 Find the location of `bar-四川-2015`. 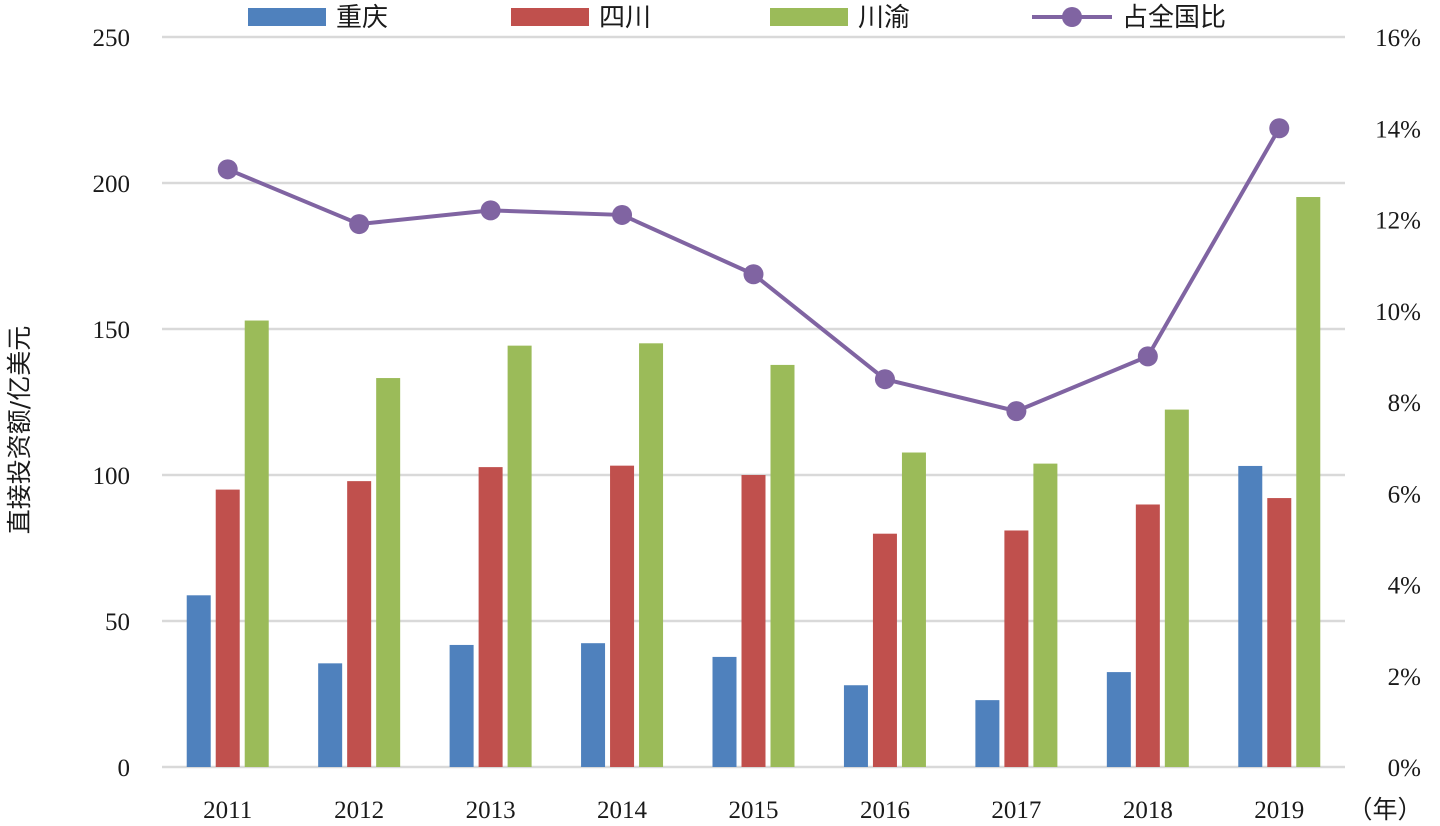

bar-四川-2015 is located at coordinates (753, 621).